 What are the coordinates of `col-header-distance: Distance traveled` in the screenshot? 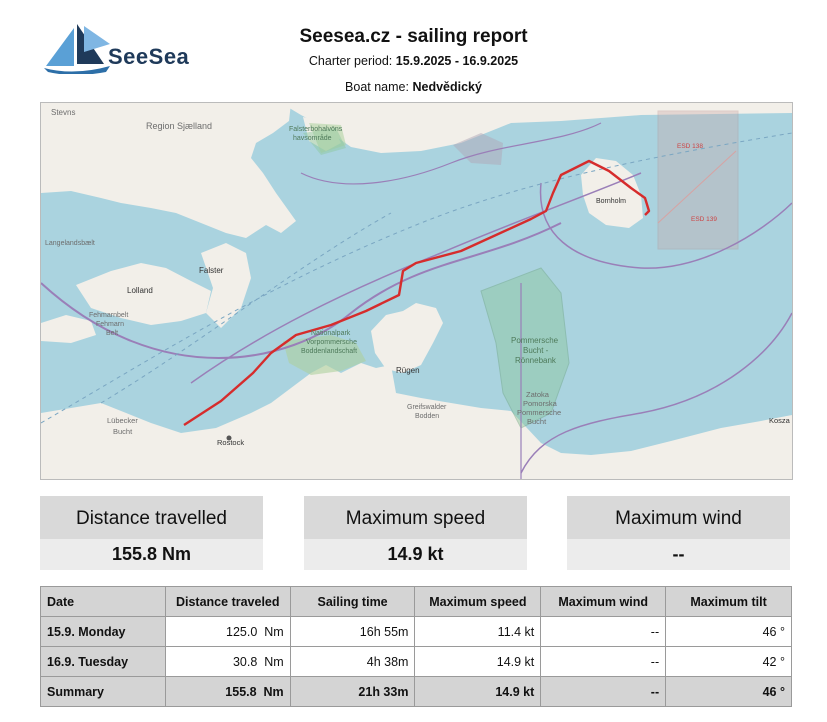 It's located at (227, 601).